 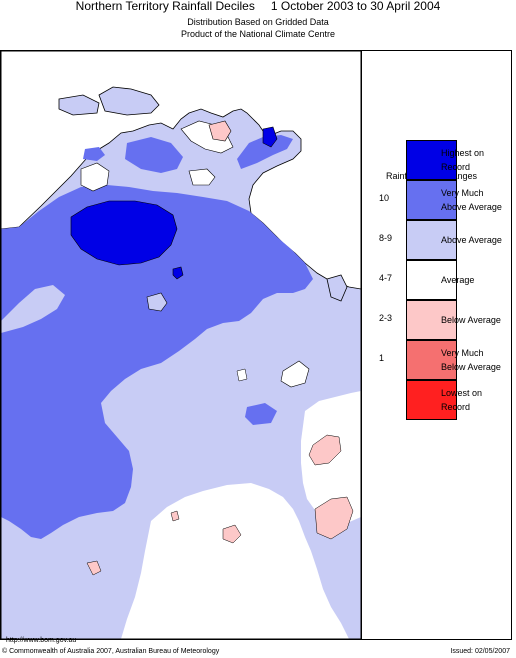 I want to click on highest-on-record-region, so click(x=124, y=233).